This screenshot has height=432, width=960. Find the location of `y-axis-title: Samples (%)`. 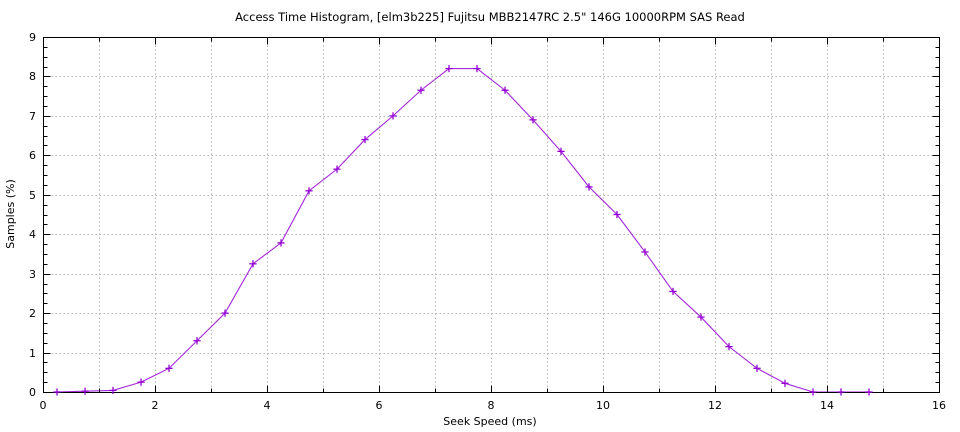

y-axis-title: Samples (%) is located at coordinates (10, 214).